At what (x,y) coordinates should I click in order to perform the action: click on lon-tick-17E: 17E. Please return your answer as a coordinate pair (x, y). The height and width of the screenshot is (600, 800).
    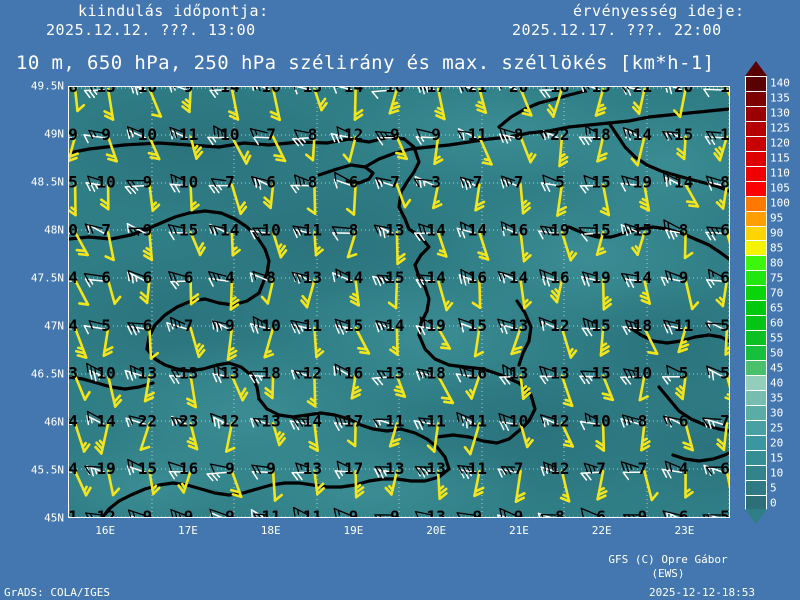
    Looking at the image, I should click on (188, 530).